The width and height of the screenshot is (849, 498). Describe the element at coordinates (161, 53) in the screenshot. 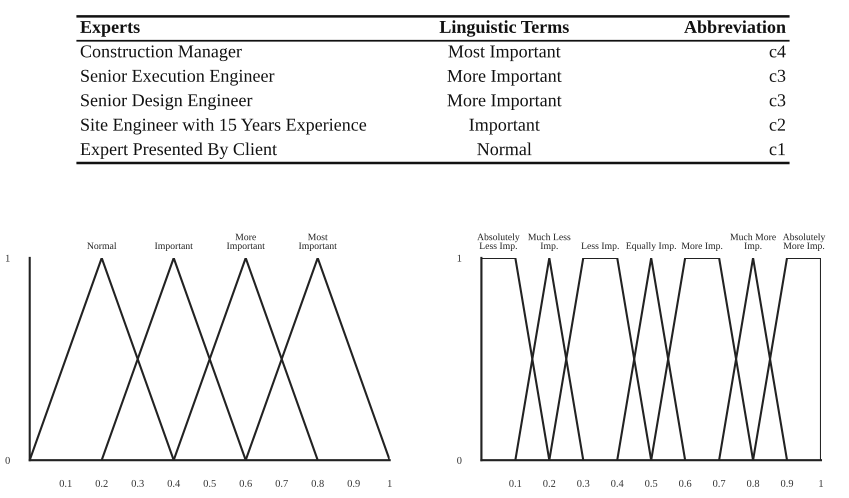

I see `text: Construction Manager` at that location.